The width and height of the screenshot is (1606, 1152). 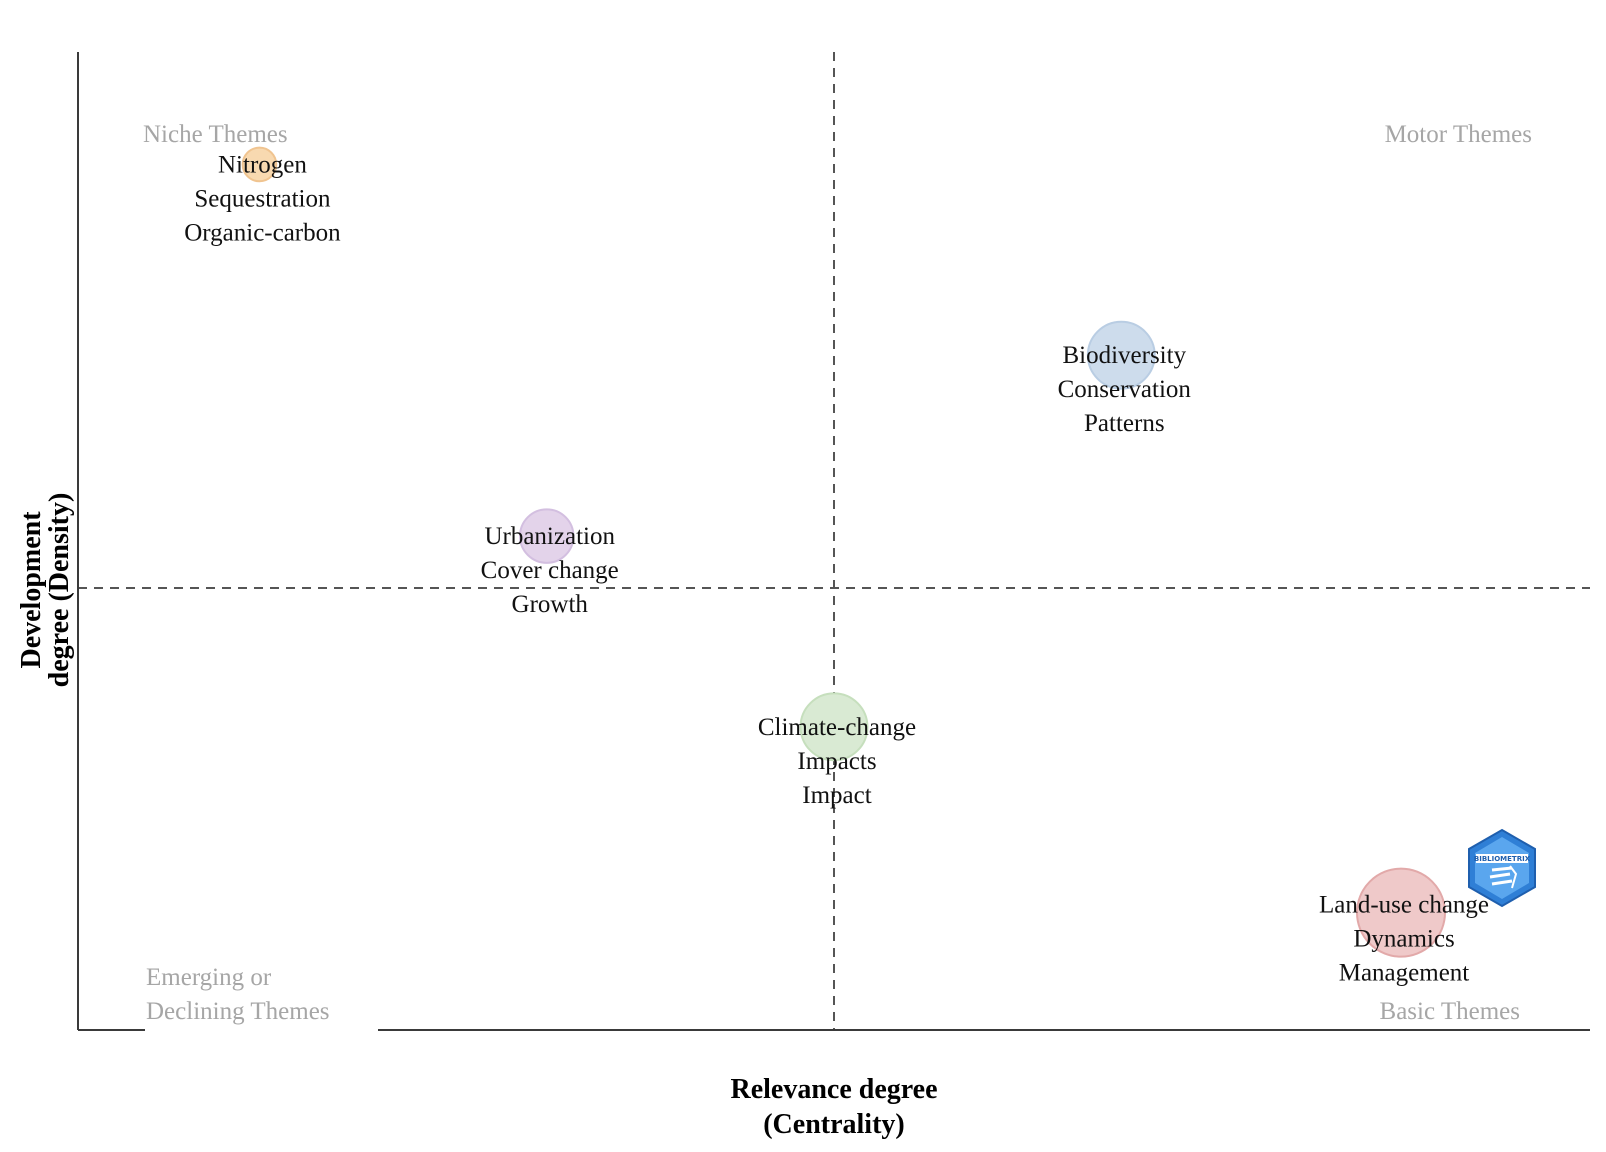 I want to click on cluster-term-label: Growth, so click(x=550, y=604).